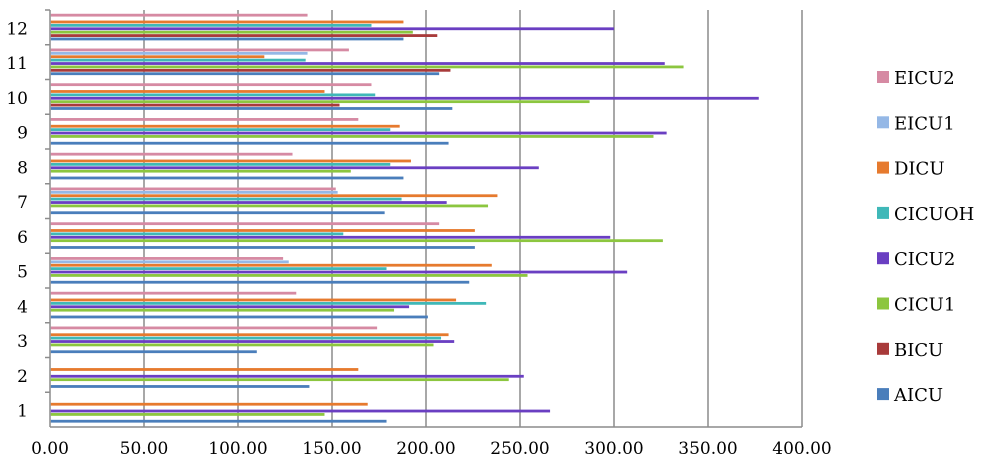 This screenshot has height=461, width=1000. What do you see at coordinates (50, 449) in the screenshot?
I see `x-tick-label: 0.00` at bounding box center [50, 449].